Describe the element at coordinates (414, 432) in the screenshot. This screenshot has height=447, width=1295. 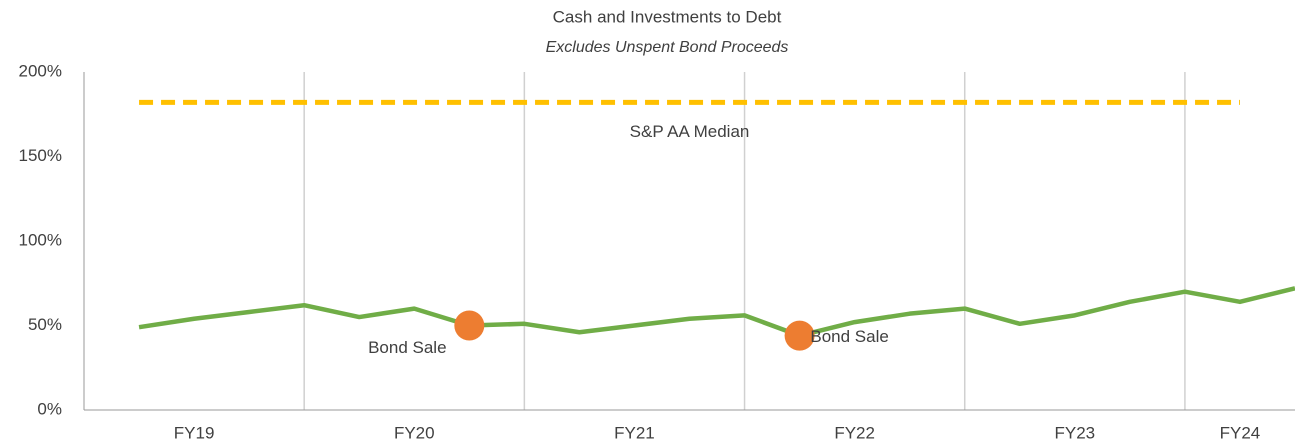
I see `x-tick-label: FY20` at that location.